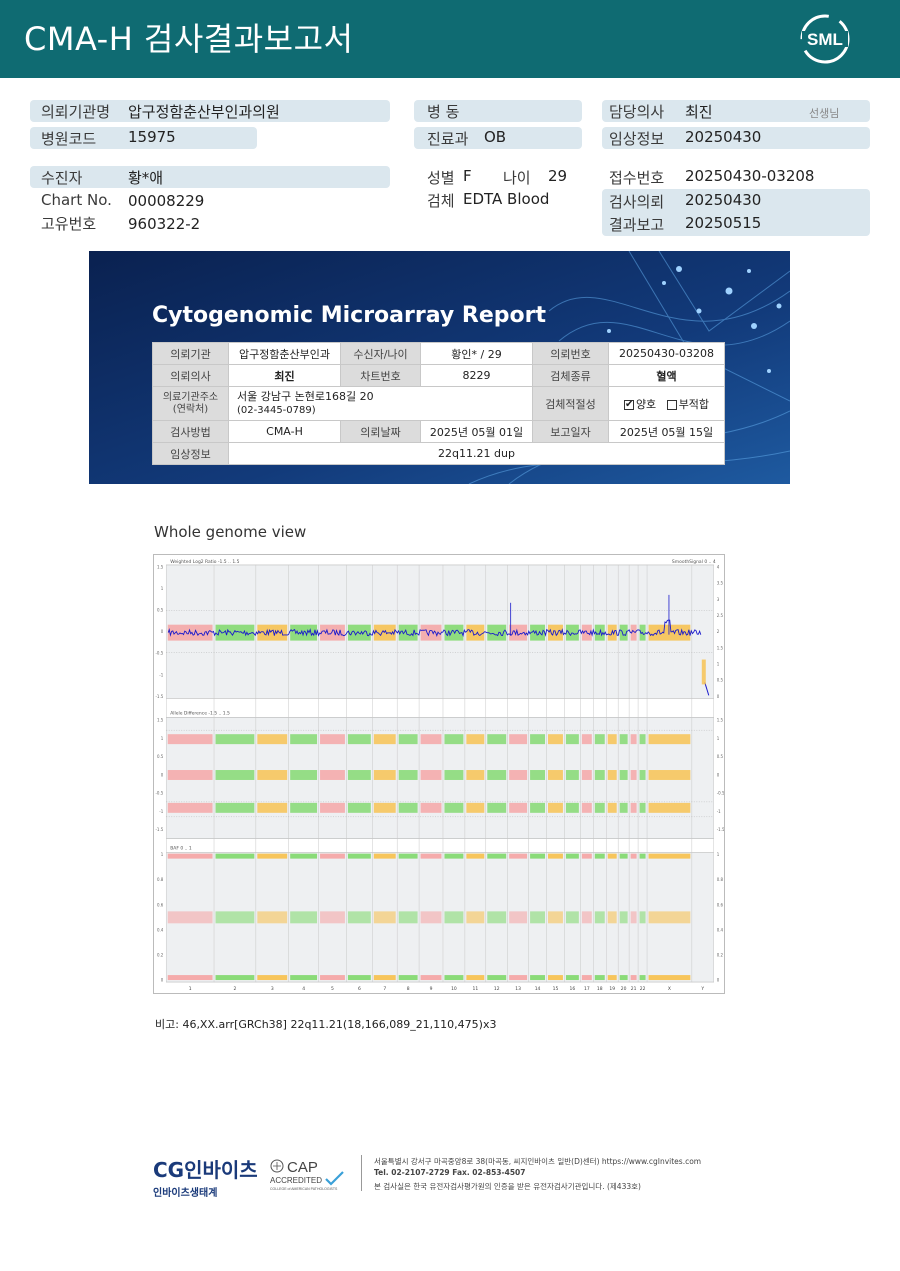  I want to click on cell: 8229, so click(476, 375).